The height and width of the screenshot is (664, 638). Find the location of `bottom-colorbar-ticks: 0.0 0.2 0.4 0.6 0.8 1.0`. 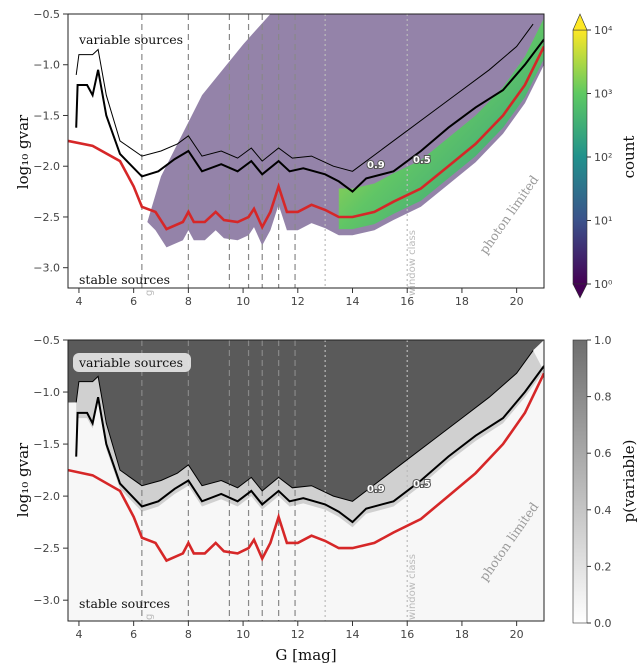

bottom-colorbar-ticks: 0.0 0.2 0.4 0.6 0.8 1.0 is located at coordinates (599, 482).